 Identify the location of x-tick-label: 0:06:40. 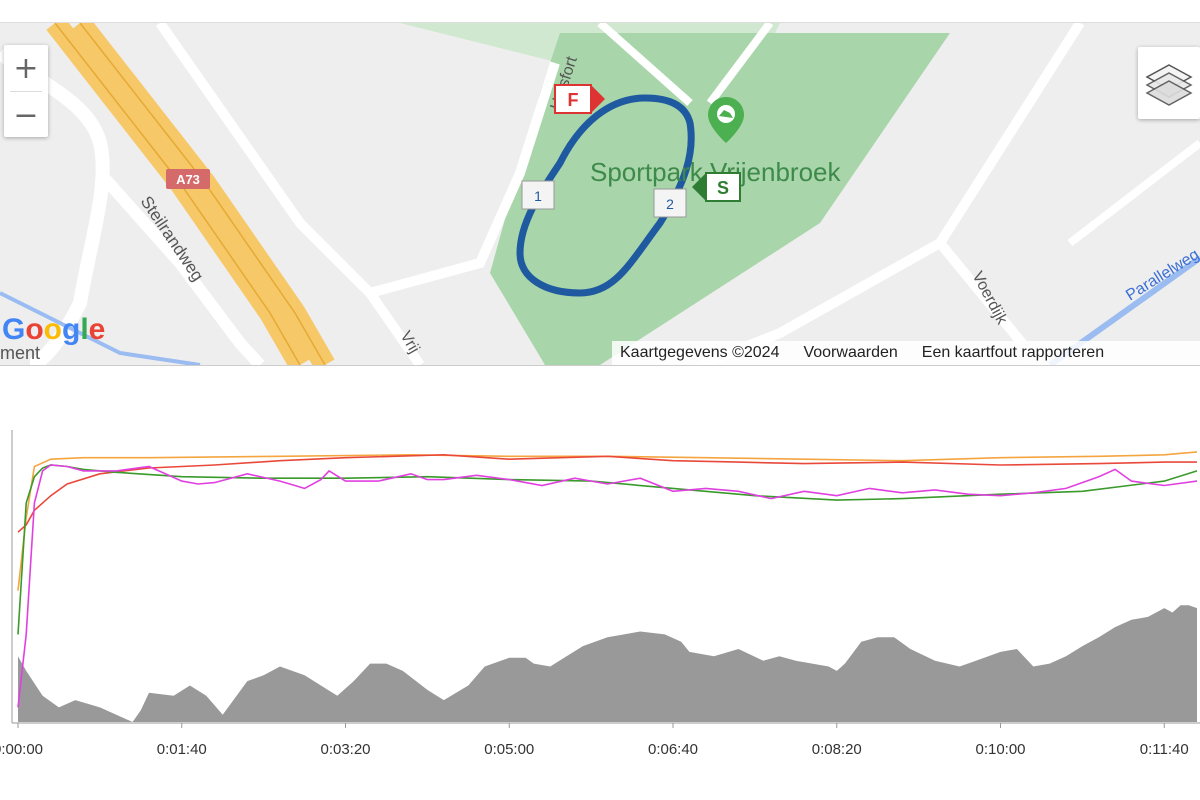
(673, 749).